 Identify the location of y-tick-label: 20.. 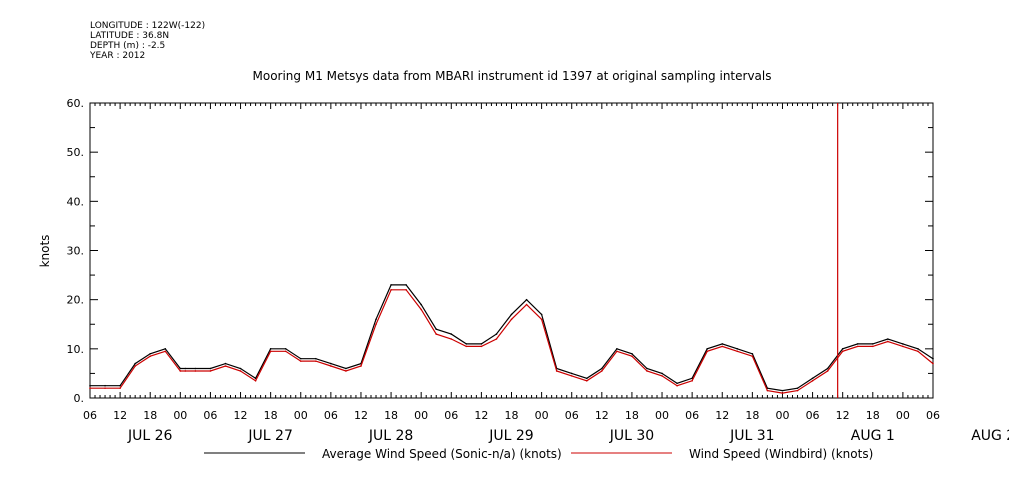
(76, 300).